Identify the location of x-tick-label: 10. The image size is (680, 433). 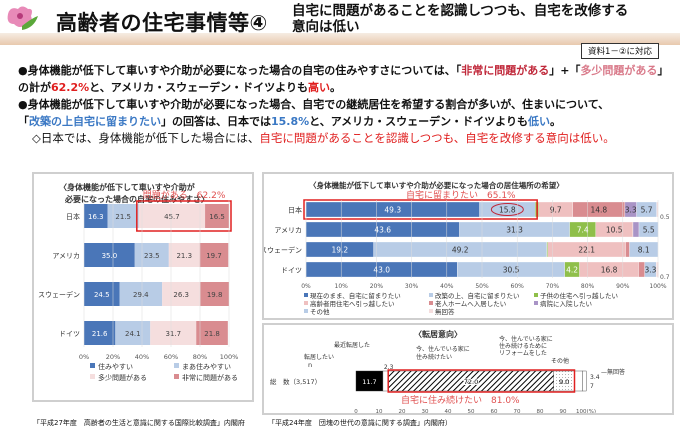
(379, 411).